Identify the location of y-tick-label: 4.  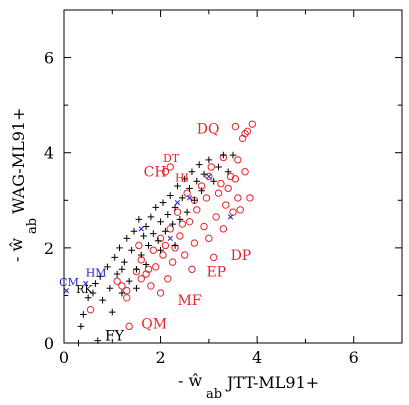
(49, 153).